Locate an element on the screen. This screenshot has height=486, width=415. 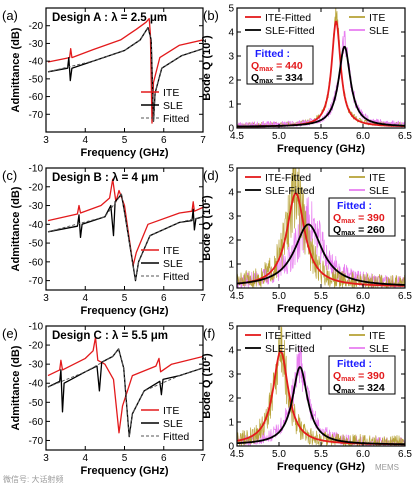
x-tick-label: 5.0 is located at coordinates (279, 296).